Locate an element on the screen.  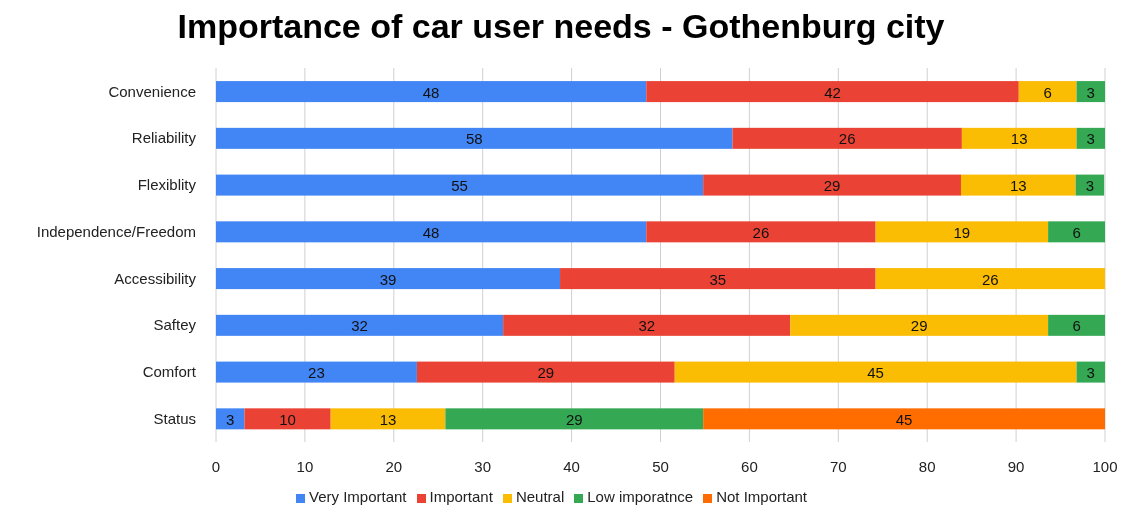
y-tick-label: Convenience is located at coordinates (152, 91).